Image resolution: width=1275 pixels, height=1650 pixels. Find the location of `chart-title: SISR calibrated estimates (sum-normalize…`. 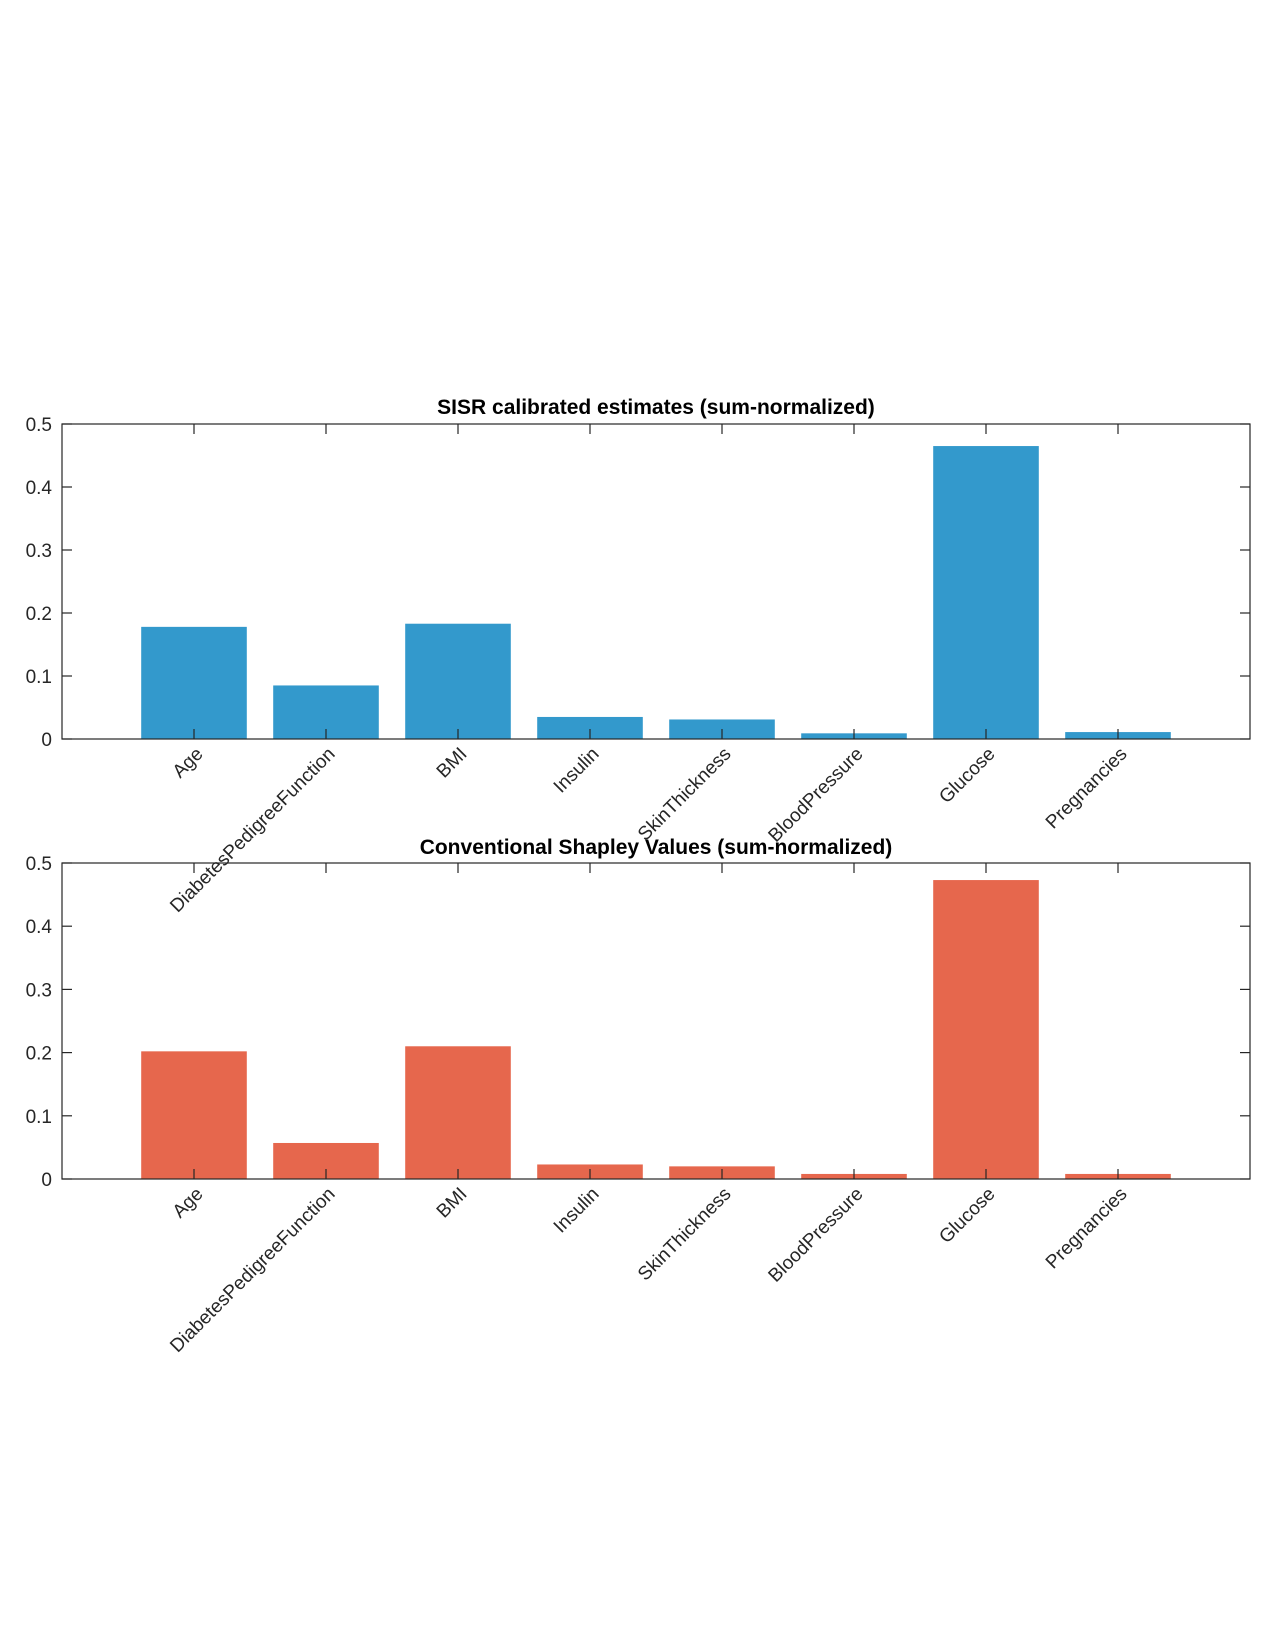

chart-title: SISR calibrated estimates (sum-normalize… is located at coordinates (656, 407).